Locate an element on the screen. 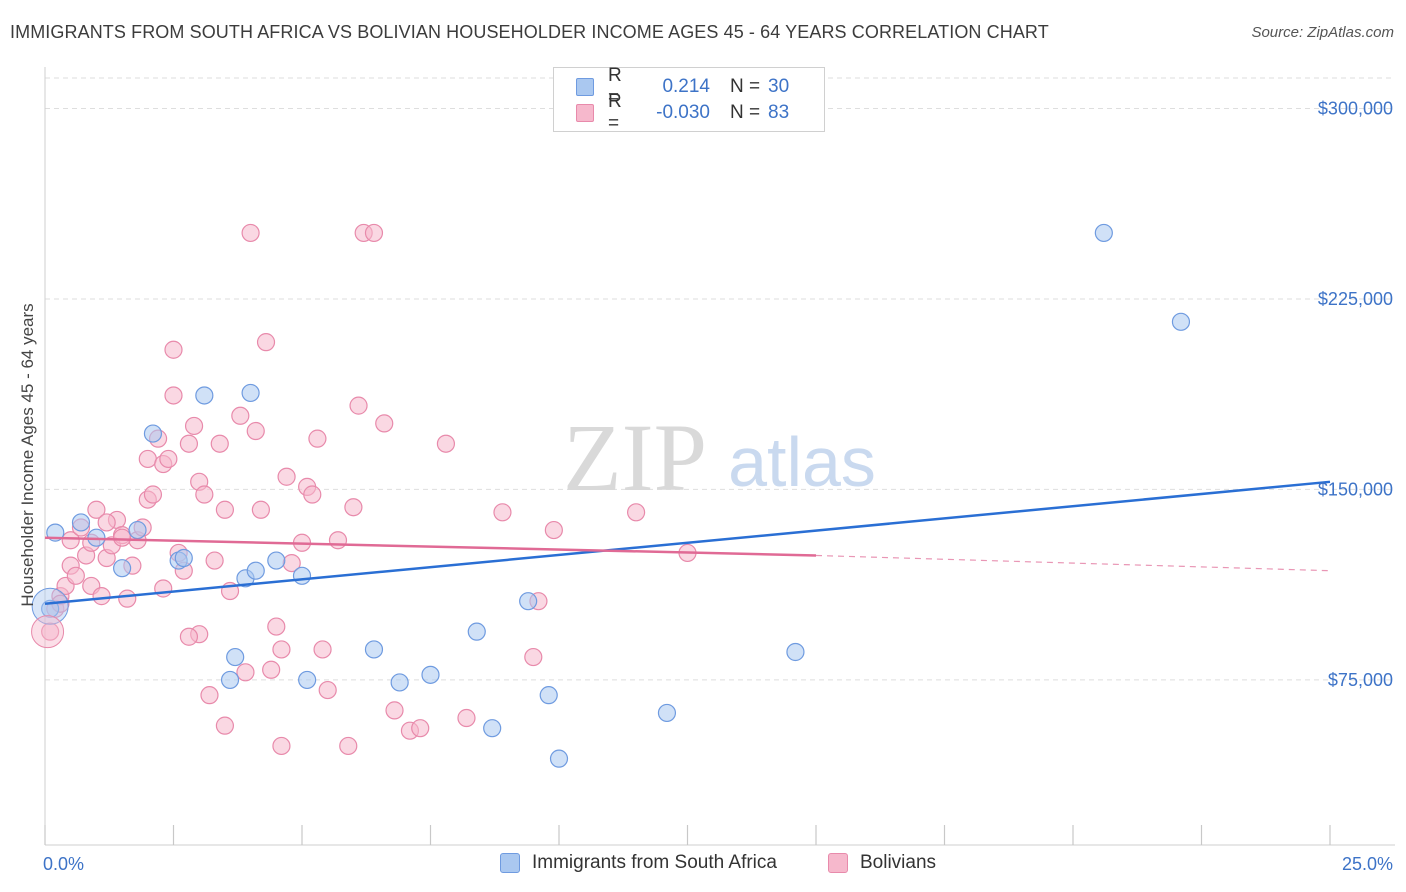  legend-row-bolivians: R = -0.030 N = 83 is located at coordinates (683, 112).